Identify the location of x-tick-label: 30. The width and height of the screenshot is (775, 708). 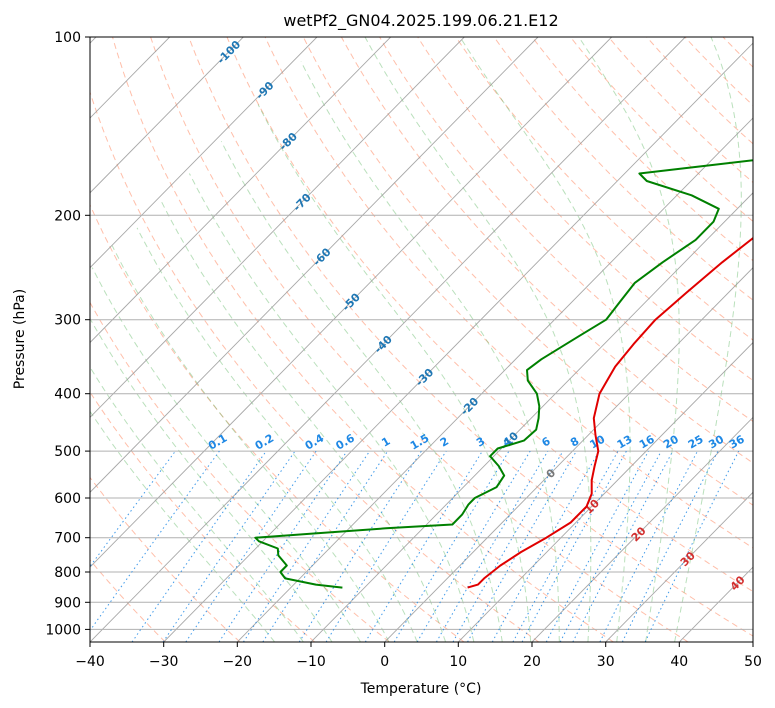
(606, 662).